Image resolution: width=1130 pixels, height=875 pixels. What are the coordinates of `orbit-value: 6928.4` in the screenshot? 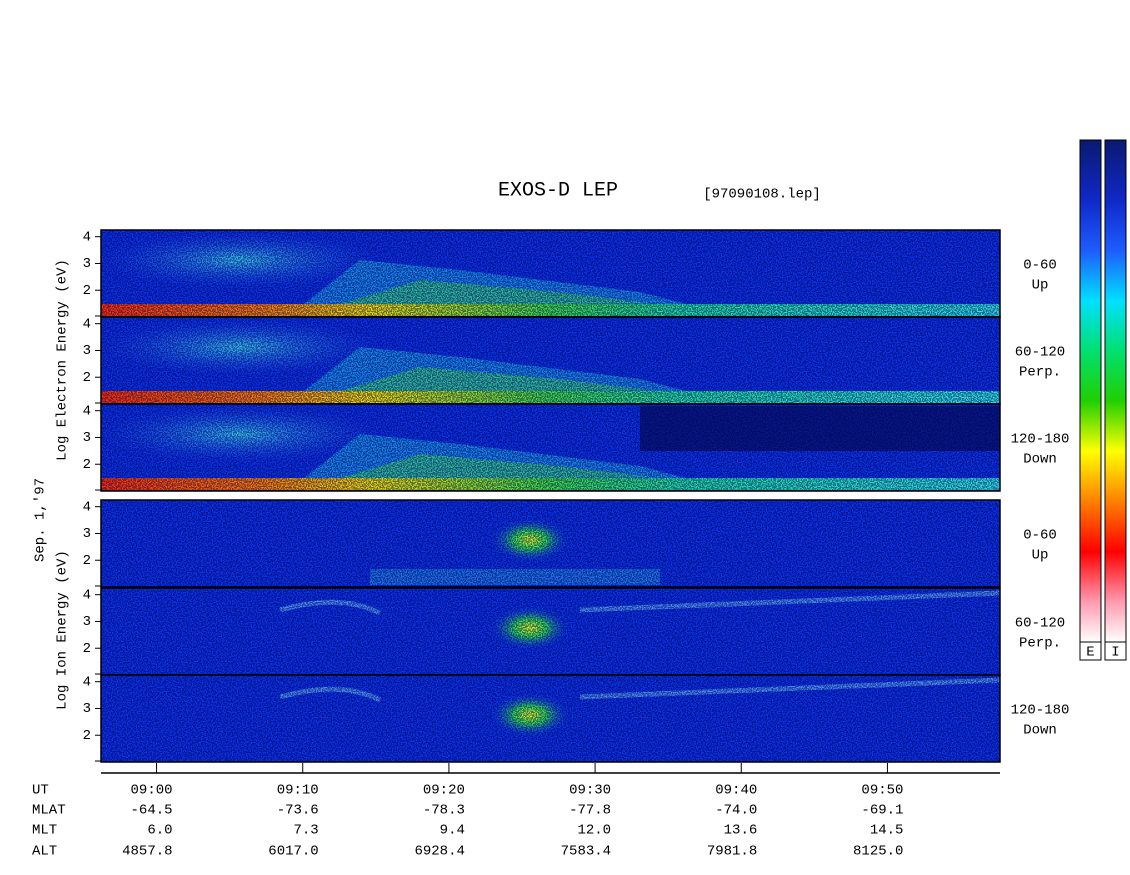 It's located at (439, 852).